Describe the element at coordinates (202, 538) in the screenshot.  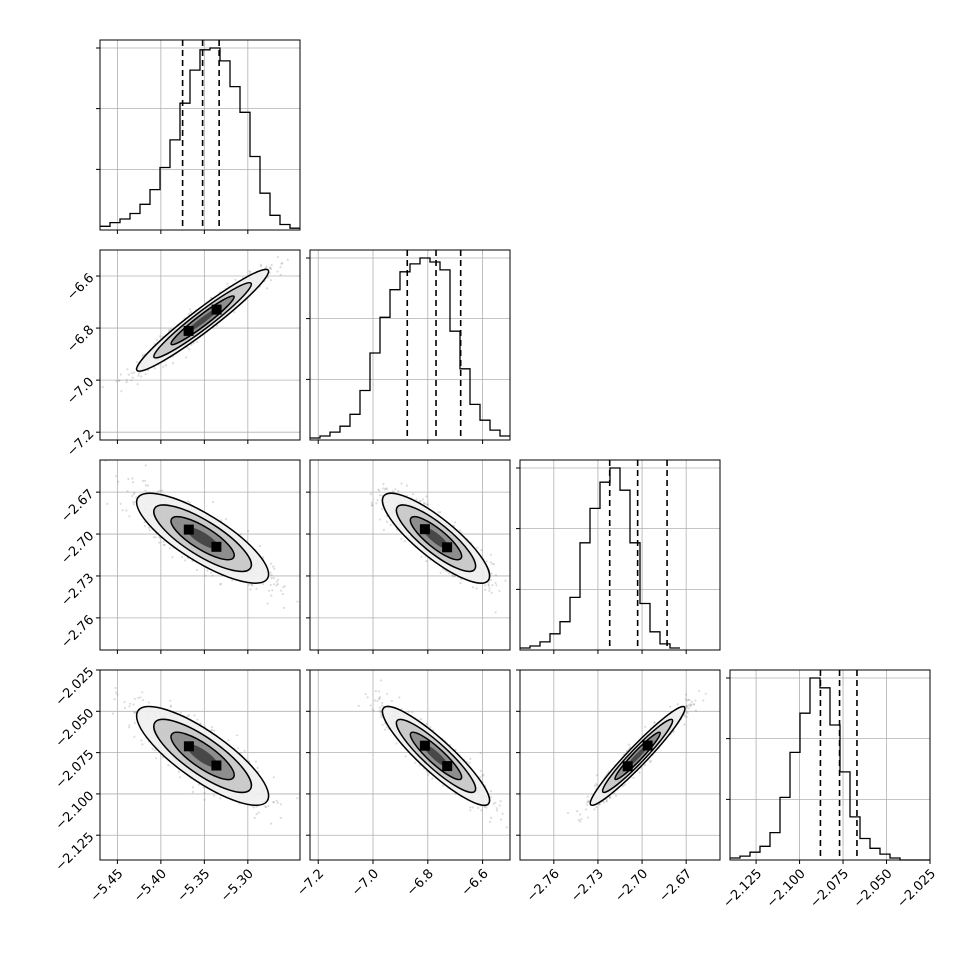
I see `density-core` at that location.